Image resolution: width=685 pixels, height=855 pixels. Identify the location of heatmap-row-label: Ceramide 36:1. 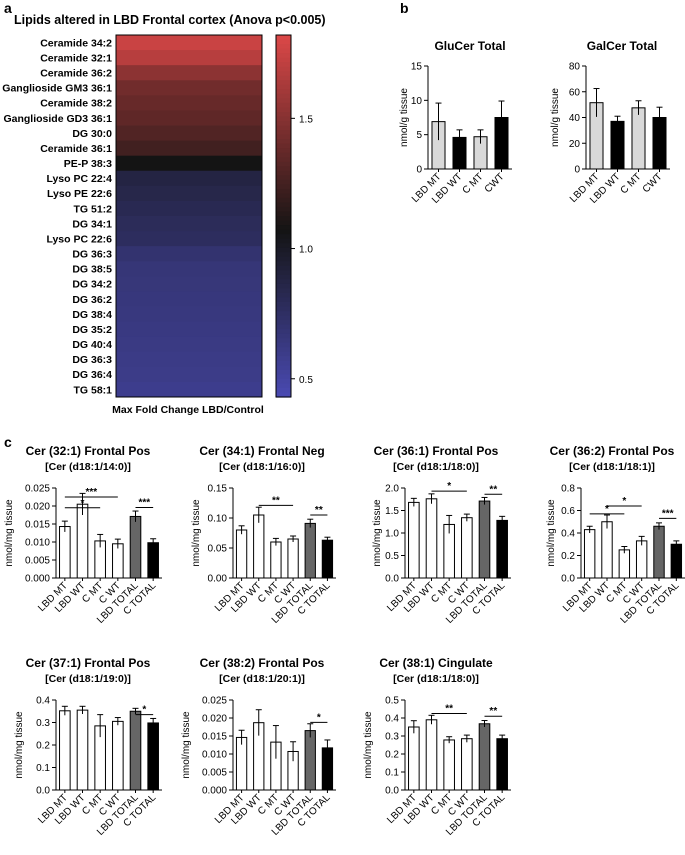
(76, 149).